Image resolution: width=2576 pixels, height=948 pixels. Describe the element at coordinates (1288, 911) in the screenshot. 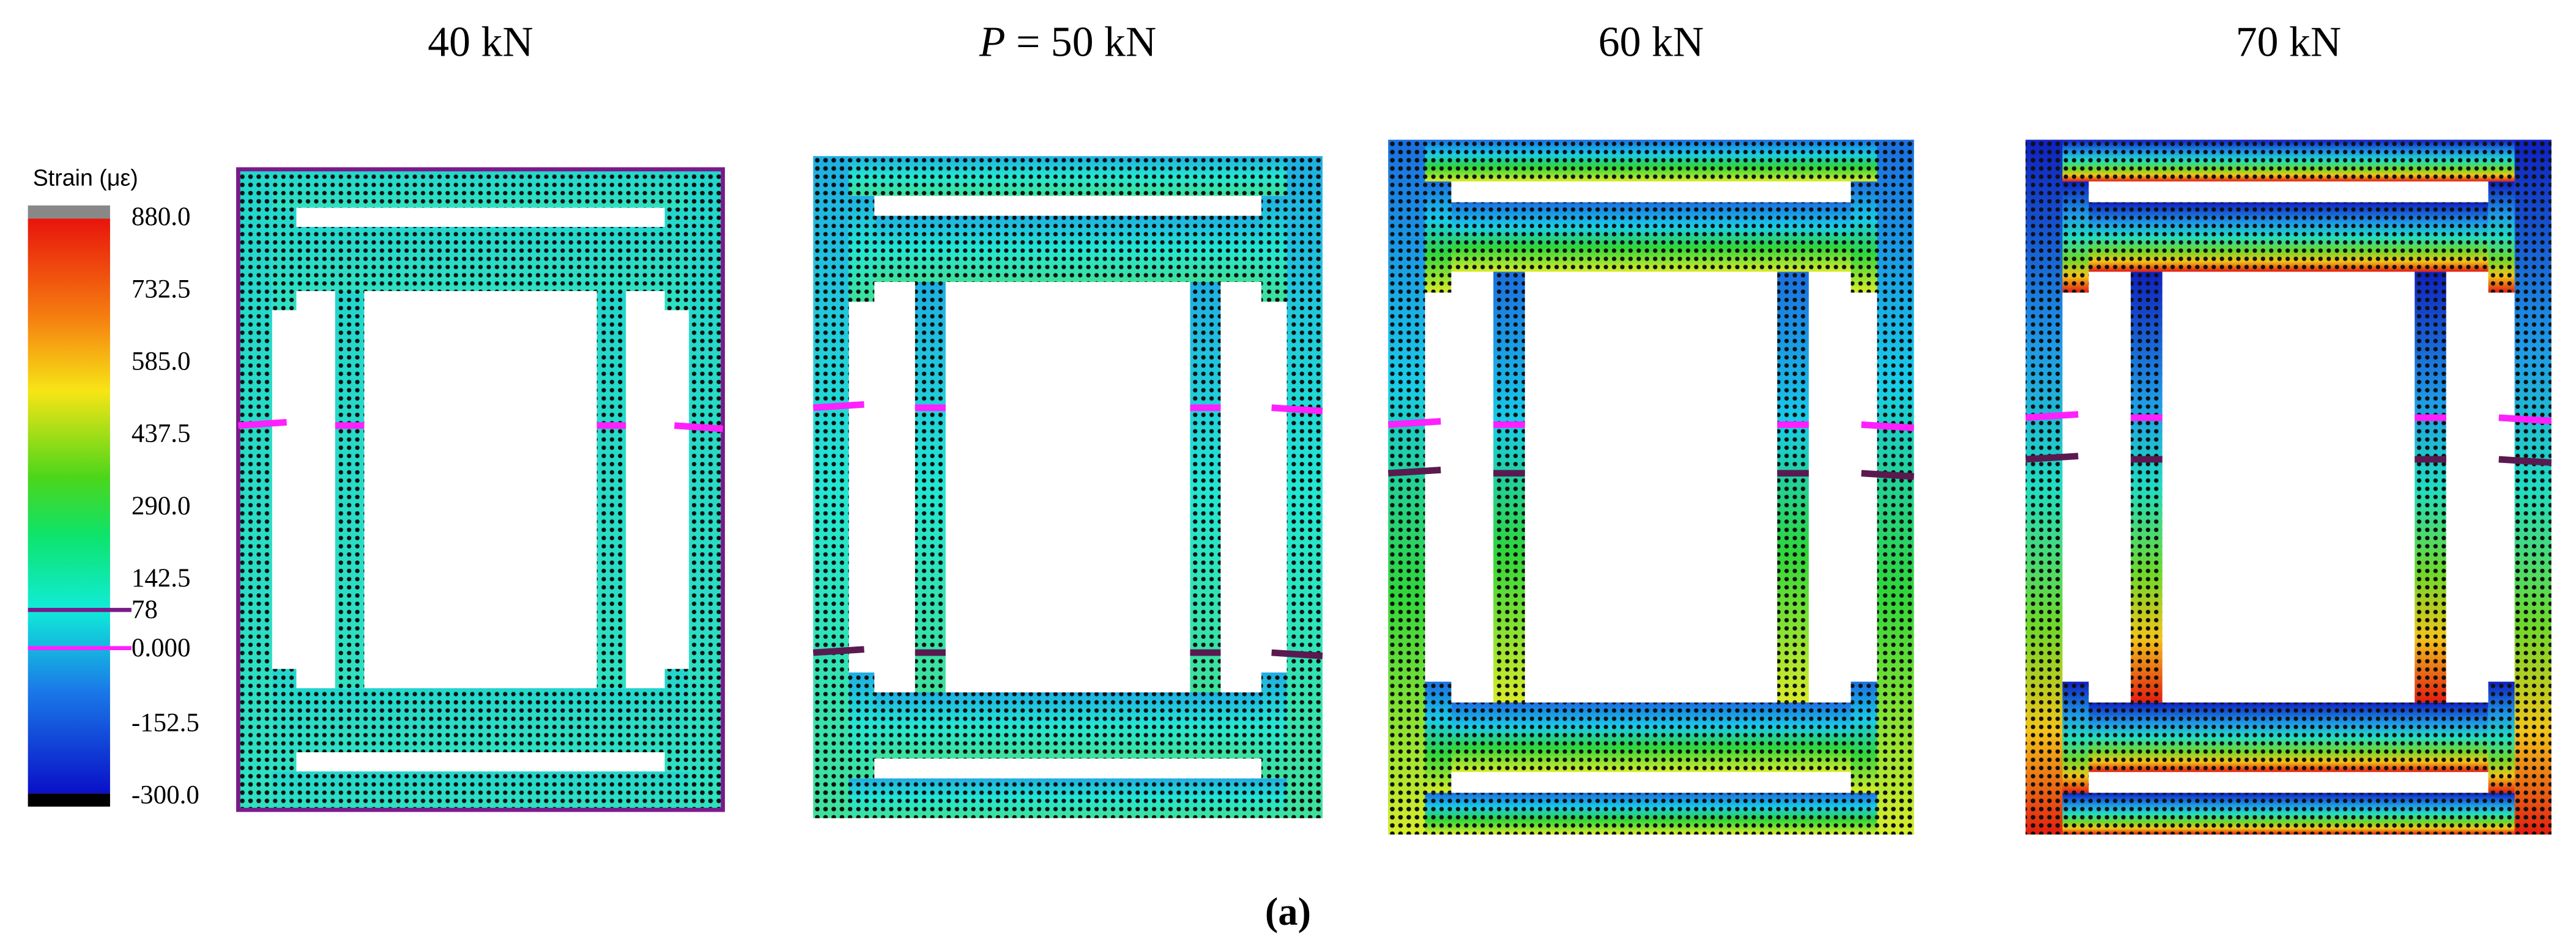

I see `caption: (a)` at that location.